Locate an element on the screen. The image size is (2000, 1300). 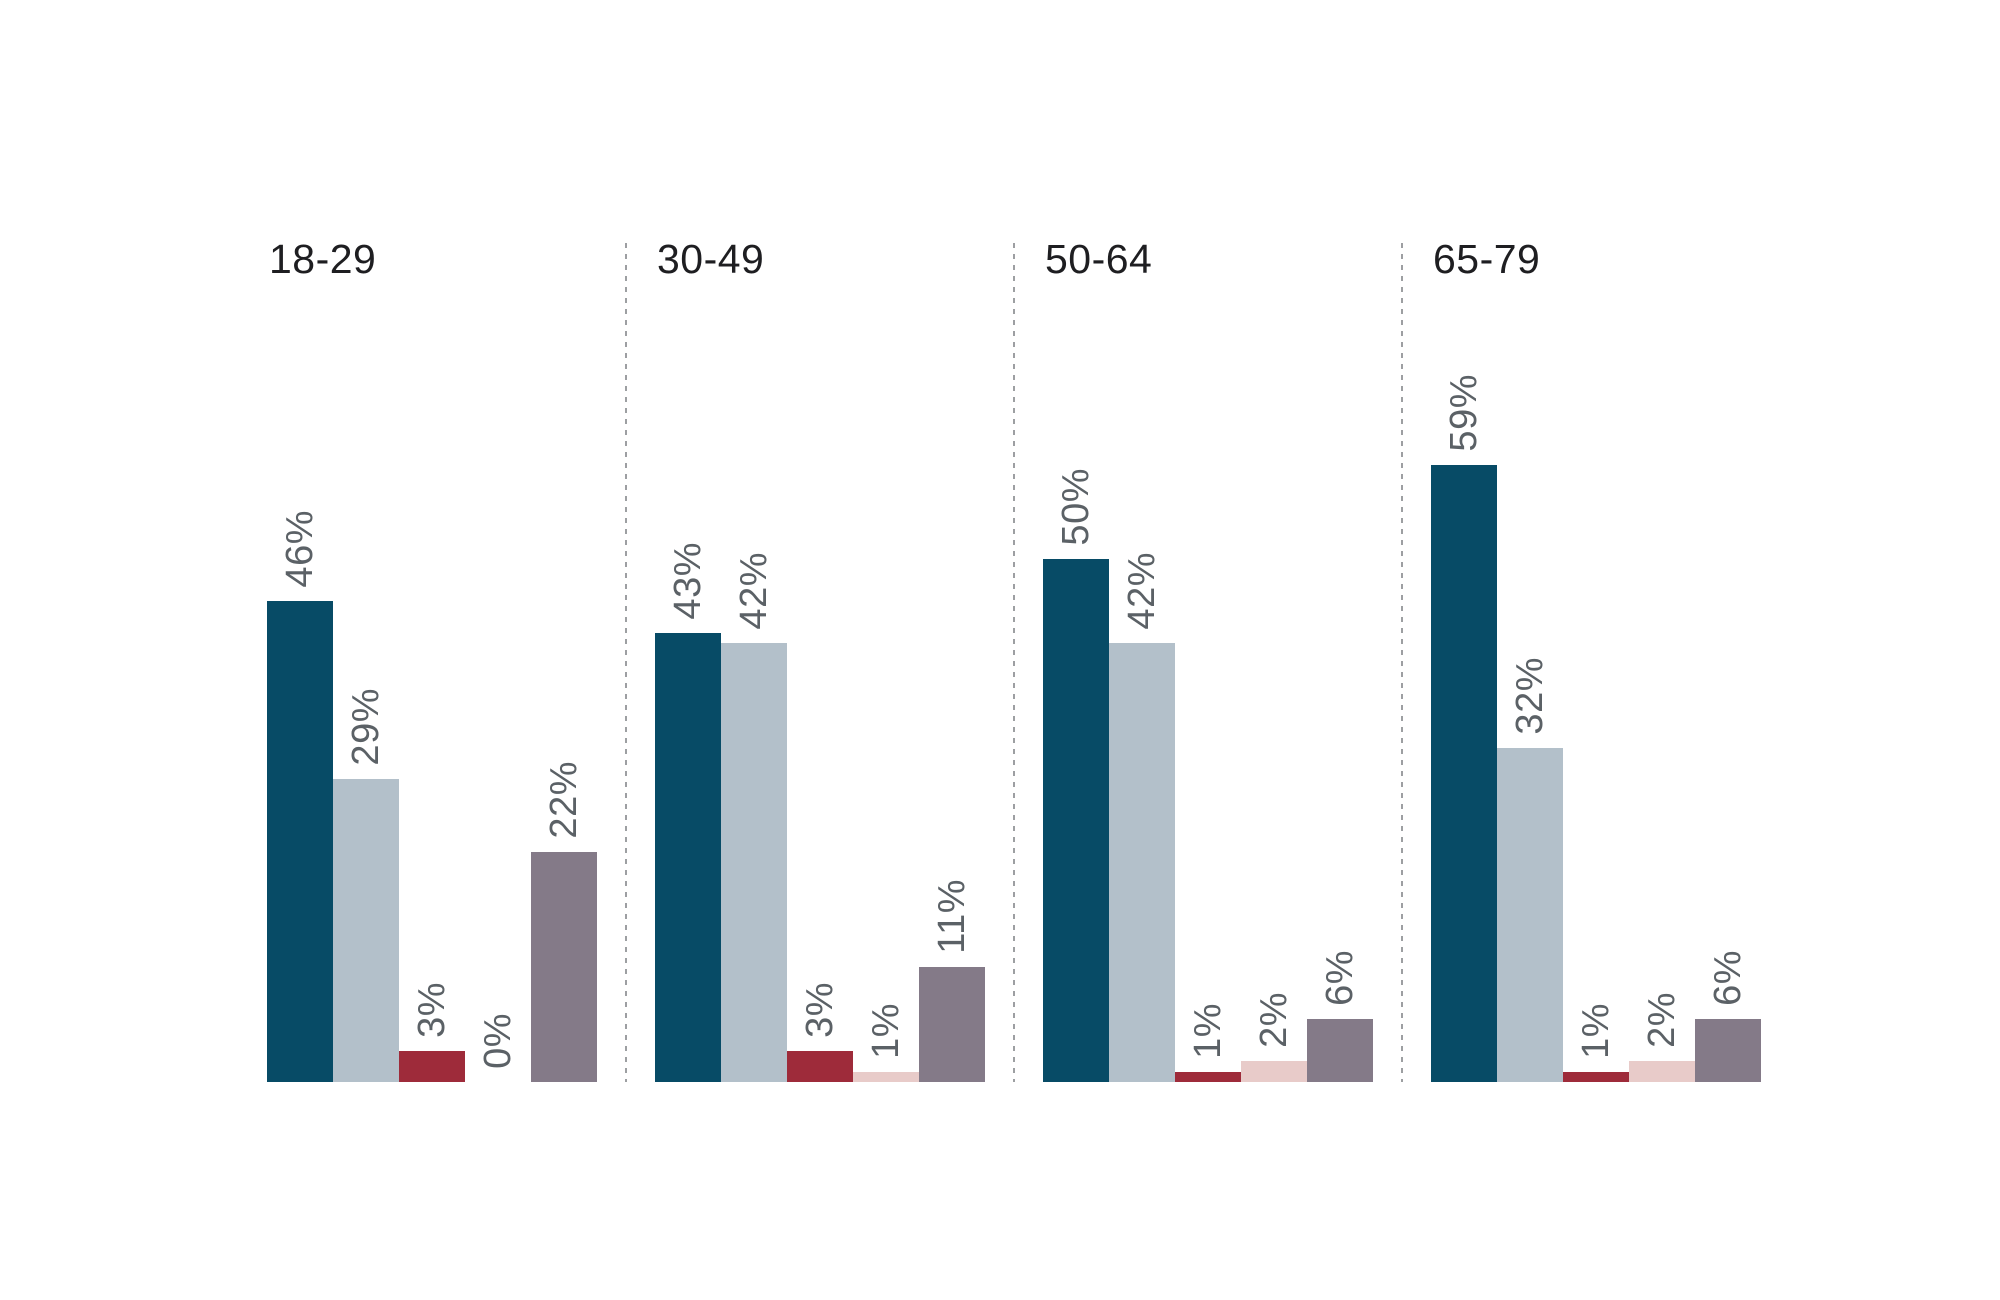
bar-group-50-64: 50% 42% 1% 2% 6% is located at coordinates (1208, 662).